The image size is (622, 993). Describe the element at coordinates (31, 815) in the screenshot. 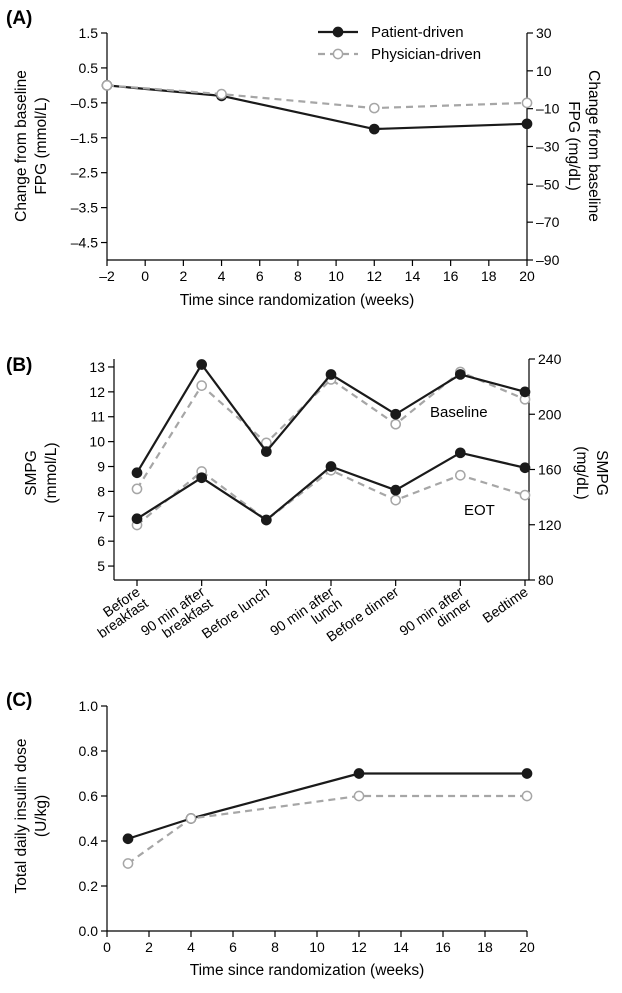

I see `panel-c-ylabel: Total daily insulin dose (U/kg)` at that location.